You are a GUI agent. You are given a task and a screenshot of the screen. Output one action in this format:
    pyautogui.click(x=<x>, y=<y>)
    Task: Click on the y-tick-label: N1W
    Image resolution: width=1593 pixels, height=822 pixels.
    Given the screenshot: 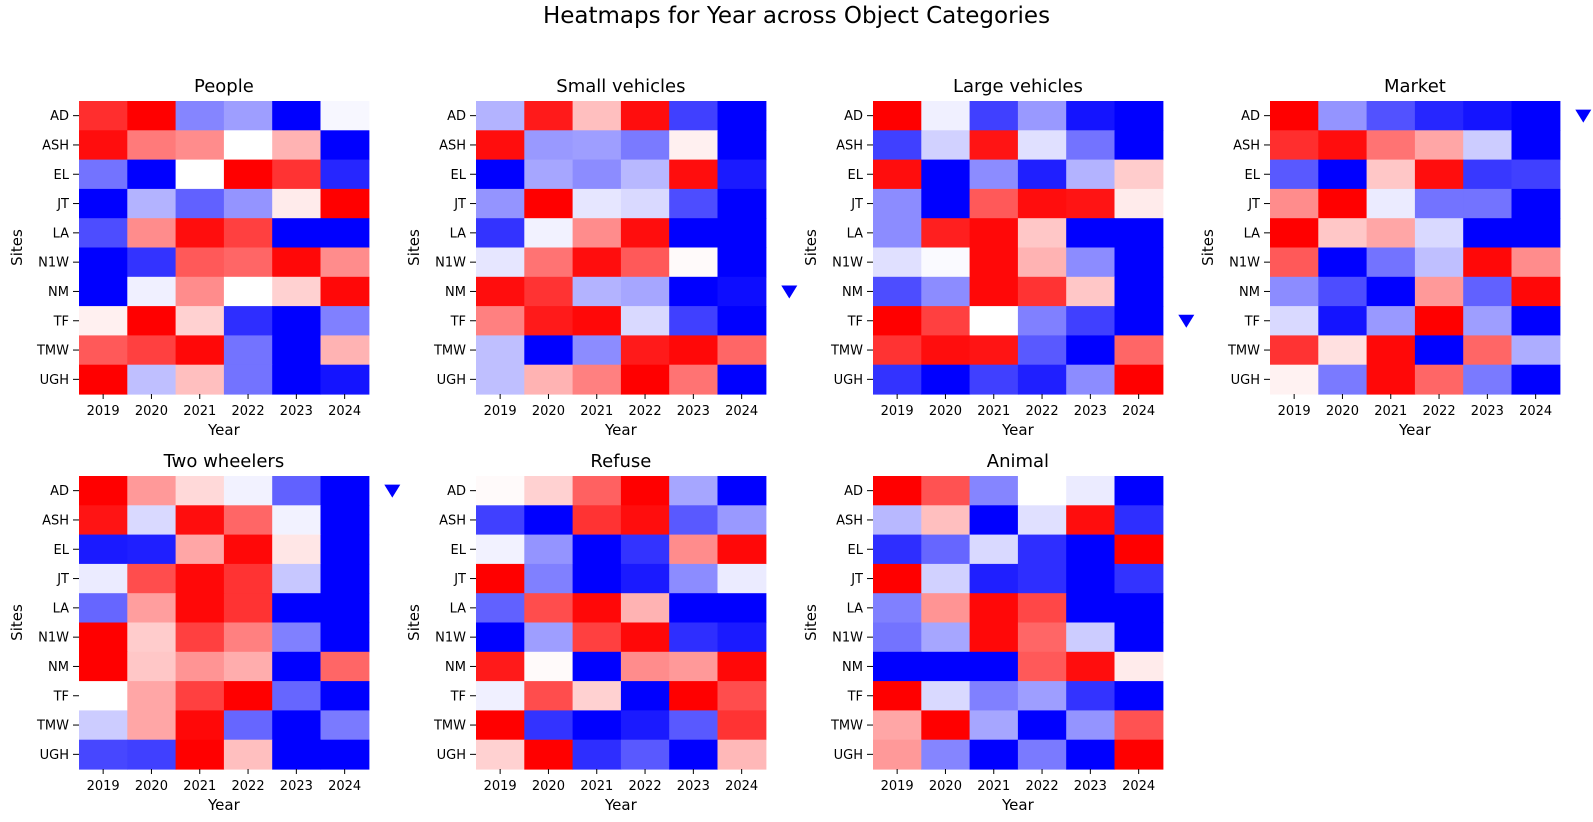 What is the action you would take?
    pyautogui.click(x=53, y=638)
    